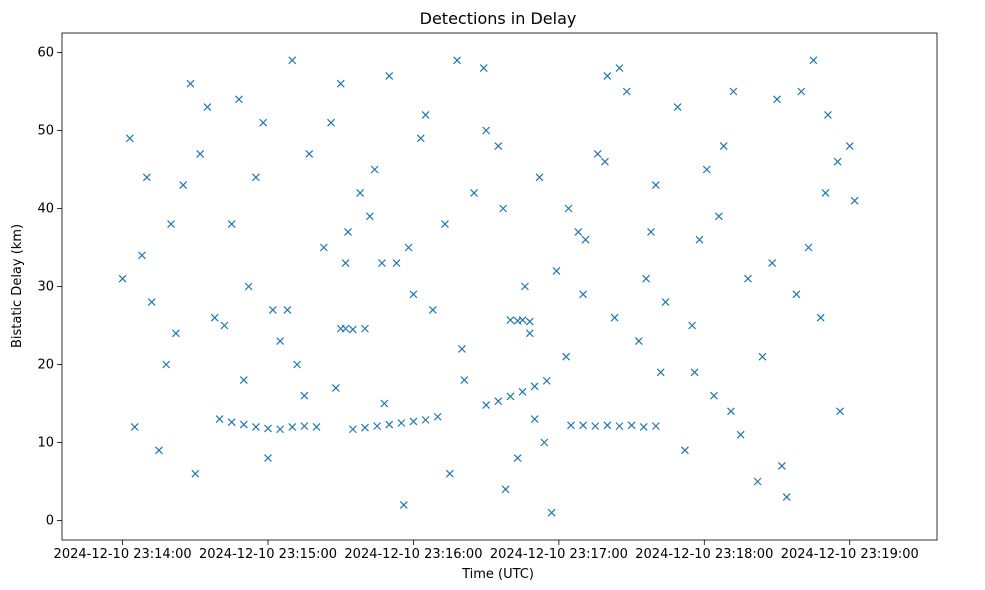  What do you see at coordinates (45, 365) in the screenshot?
I see `y-tick-label-2: 20` at bounding box center [45, 365].